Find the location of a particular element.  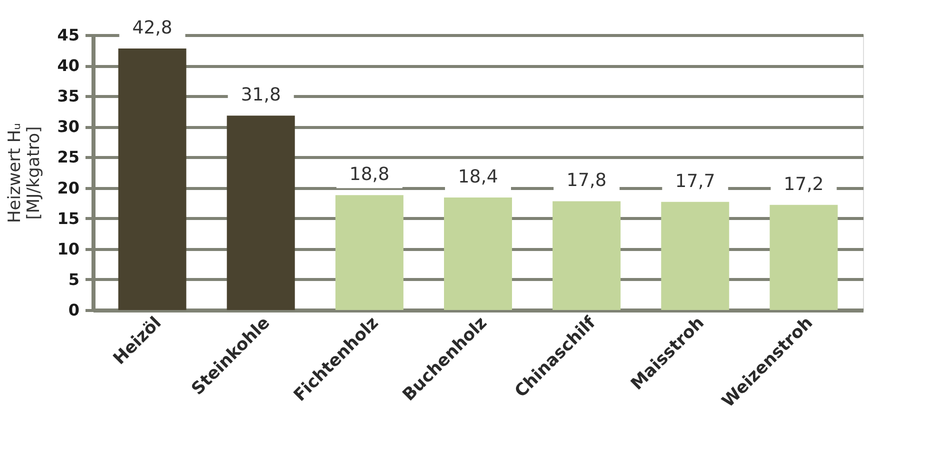

y-tick-label: 5 is located at coordinates (74, 279).